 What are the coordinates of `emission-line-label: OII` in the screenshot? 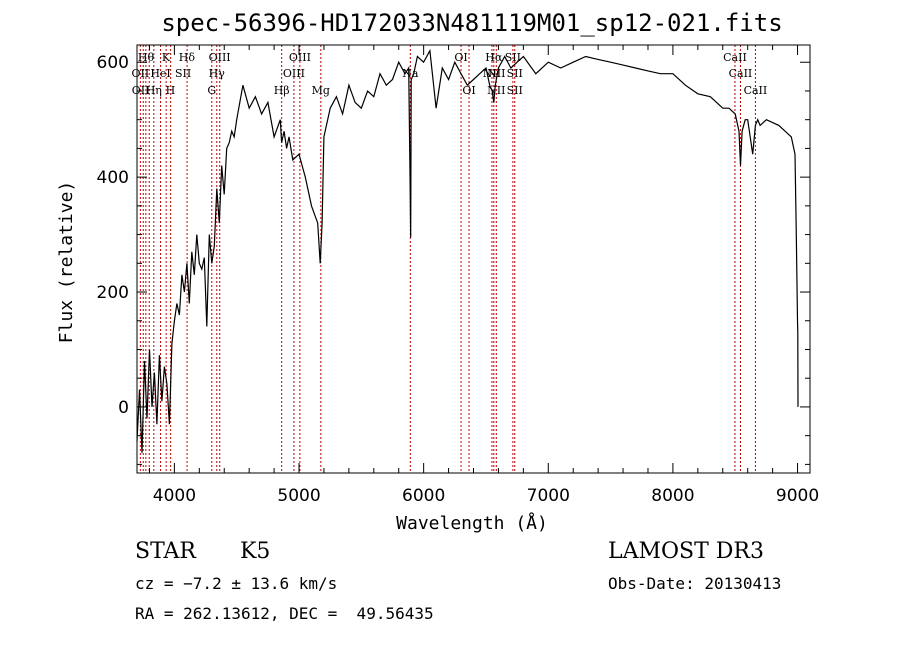 It's located at (141, 73).